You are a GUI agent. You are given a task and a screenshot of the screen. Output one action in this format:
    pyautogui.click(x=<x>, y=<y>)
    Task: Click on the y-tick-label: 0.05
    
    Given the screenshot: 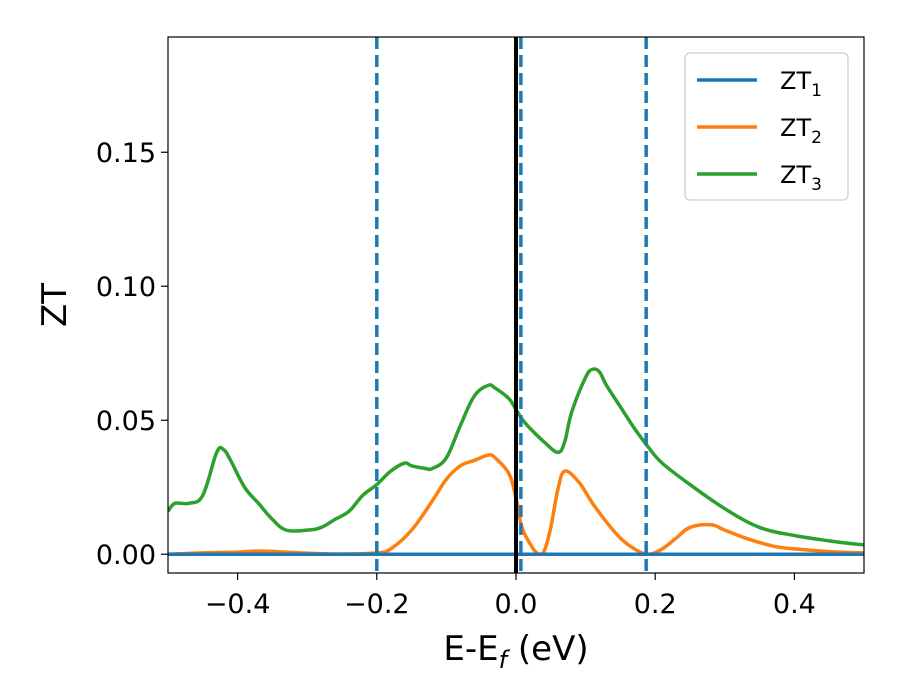 What is the action you would take?
    pyautogui.click(x=126, y=421)
    